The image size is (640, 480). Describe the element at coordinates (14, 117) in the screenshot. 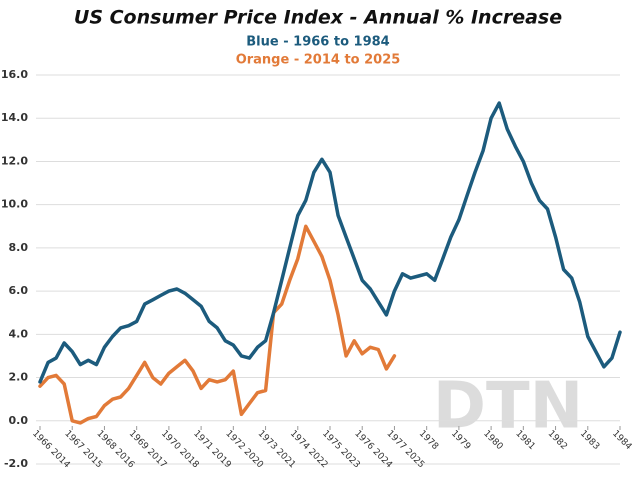

I see `y-tick-label: 14.0` at that location.